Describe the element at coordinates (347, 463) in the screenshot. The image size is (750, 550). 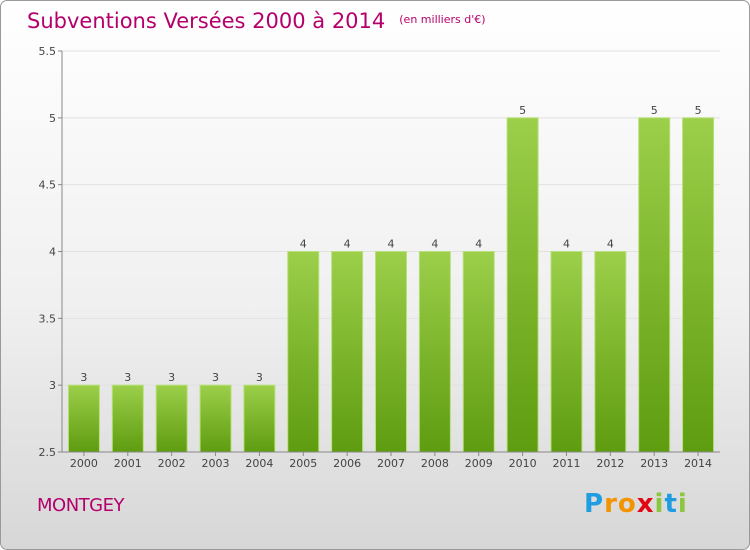
I see `x-tick-label-2006: 2006` at that location.